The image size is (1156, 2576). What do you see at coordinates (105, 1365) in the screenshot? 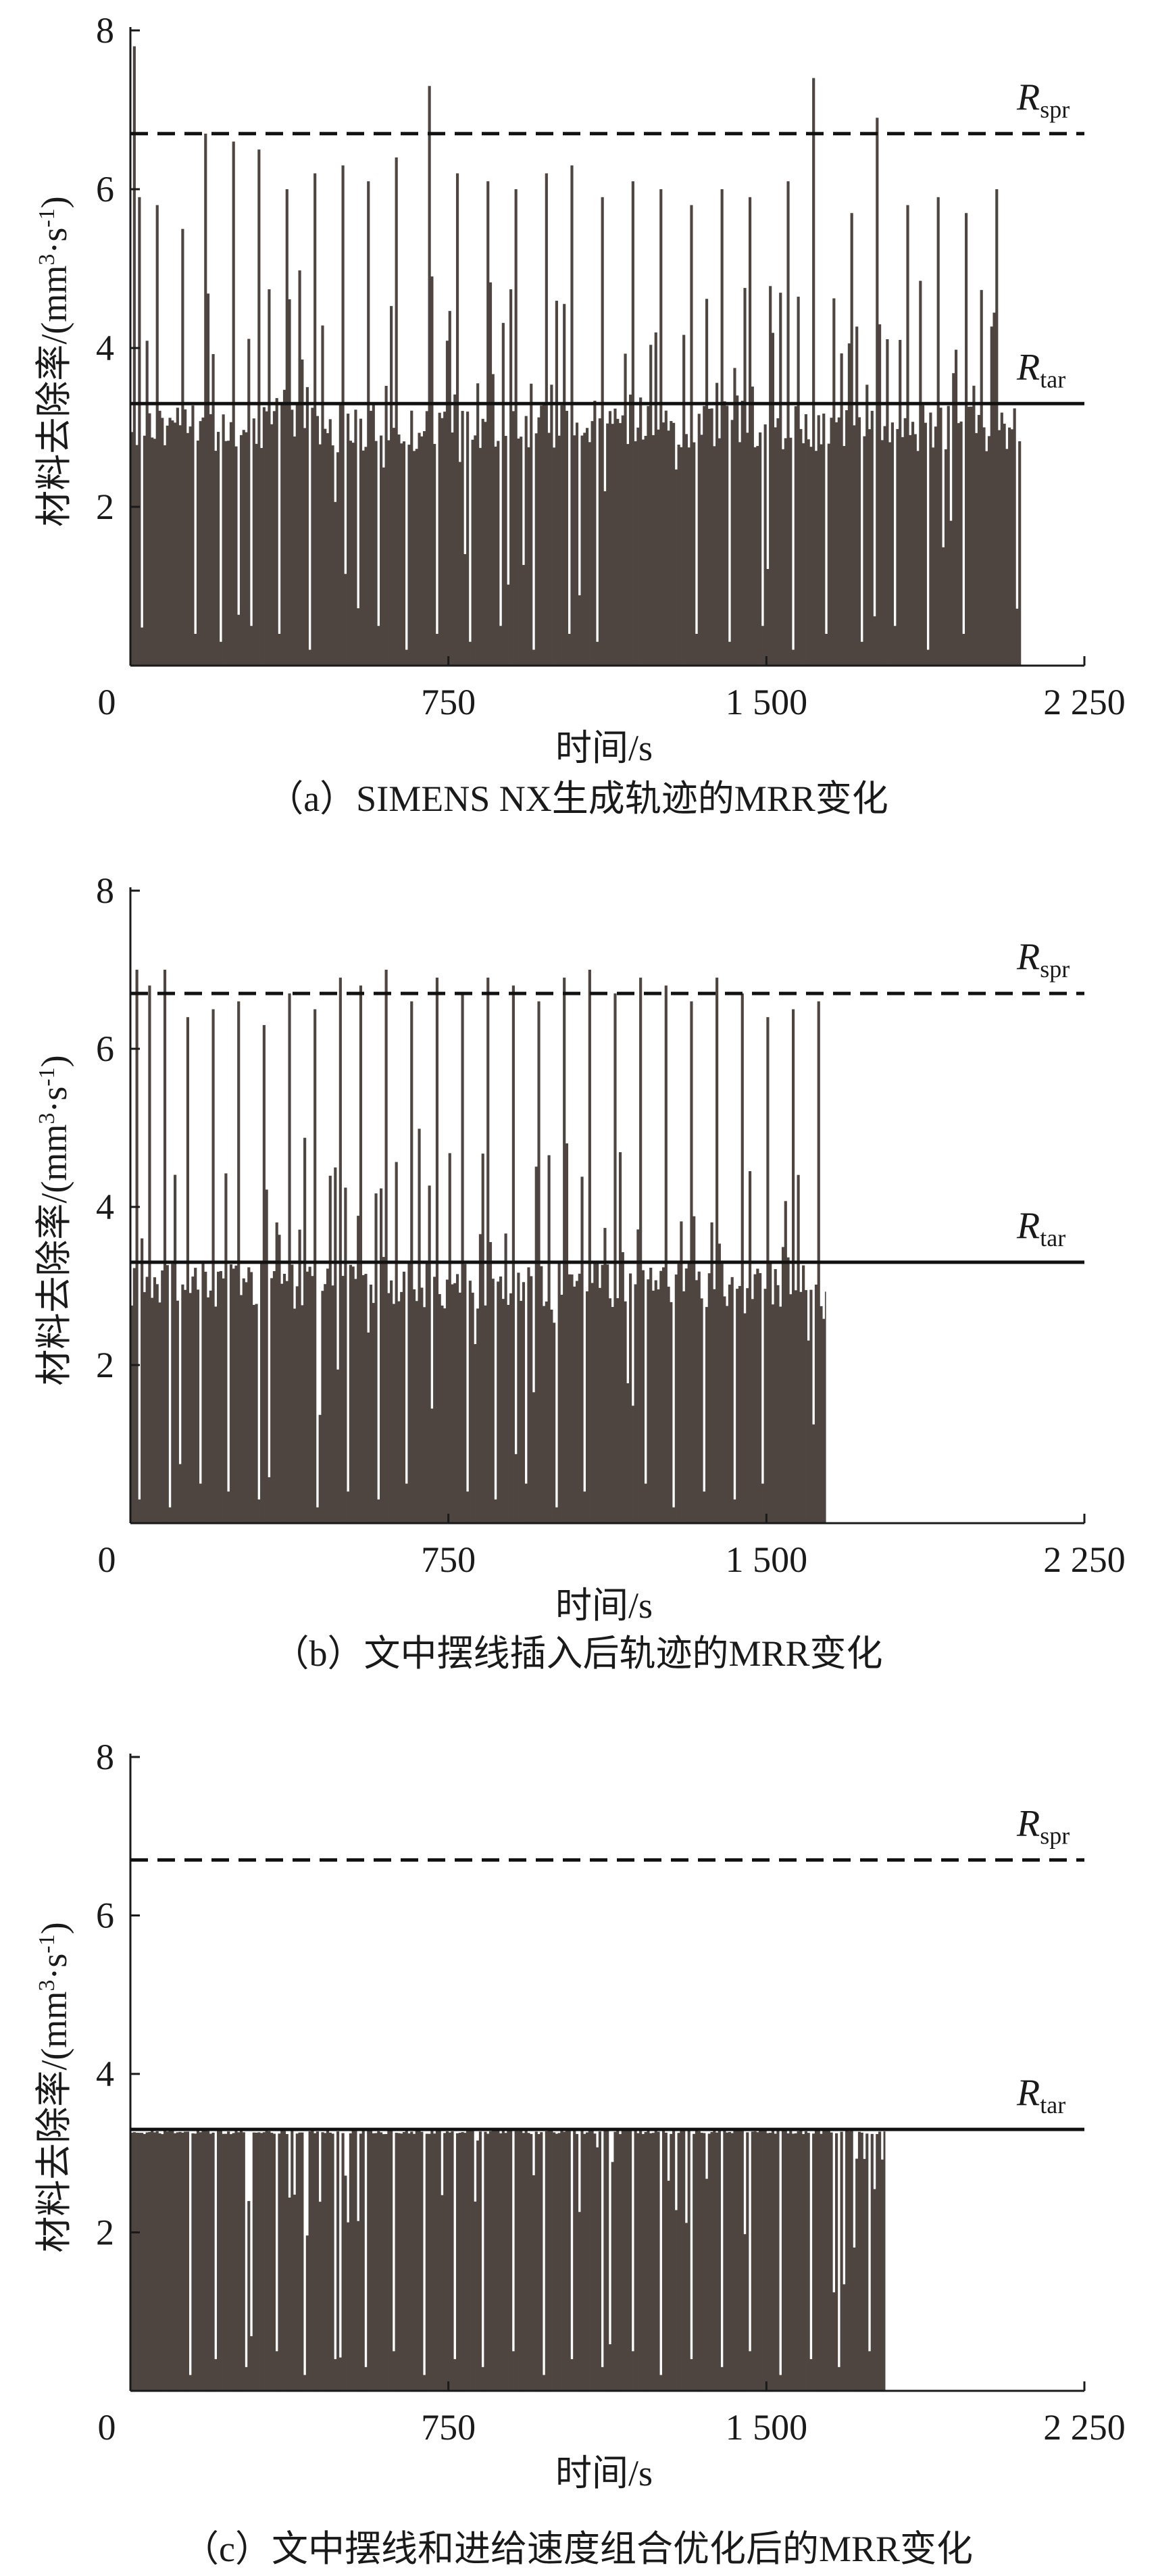
I see `panel-b-y-tick-label: 2` at bounding box center [105, 1365].